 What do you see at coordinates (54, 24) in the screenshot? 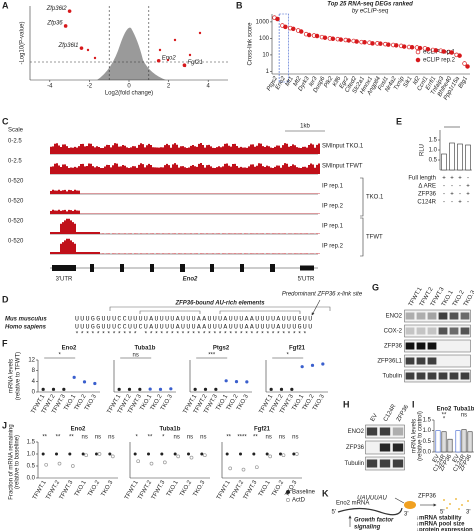
I see `gene-label: Zfp36` at bounding box center [54, 24].